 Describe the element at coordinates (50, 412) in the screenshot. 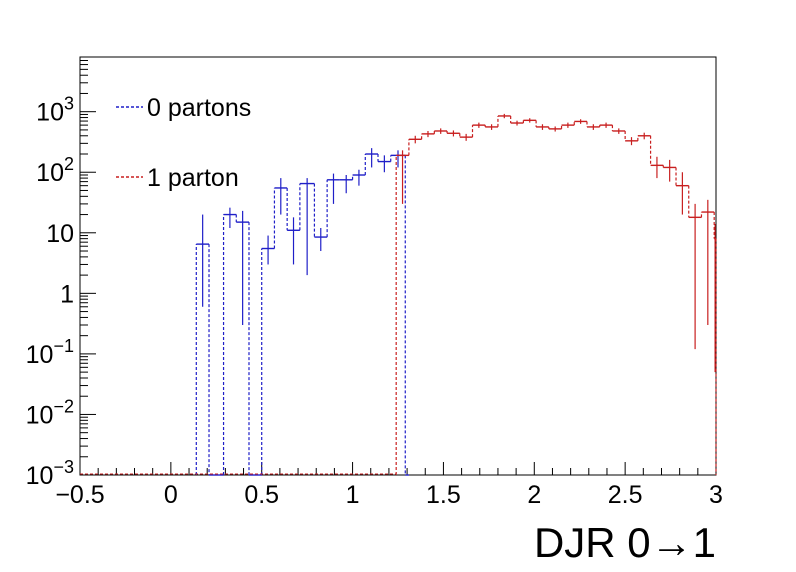

I see `y-tick-label: 10⁻²` at that location.